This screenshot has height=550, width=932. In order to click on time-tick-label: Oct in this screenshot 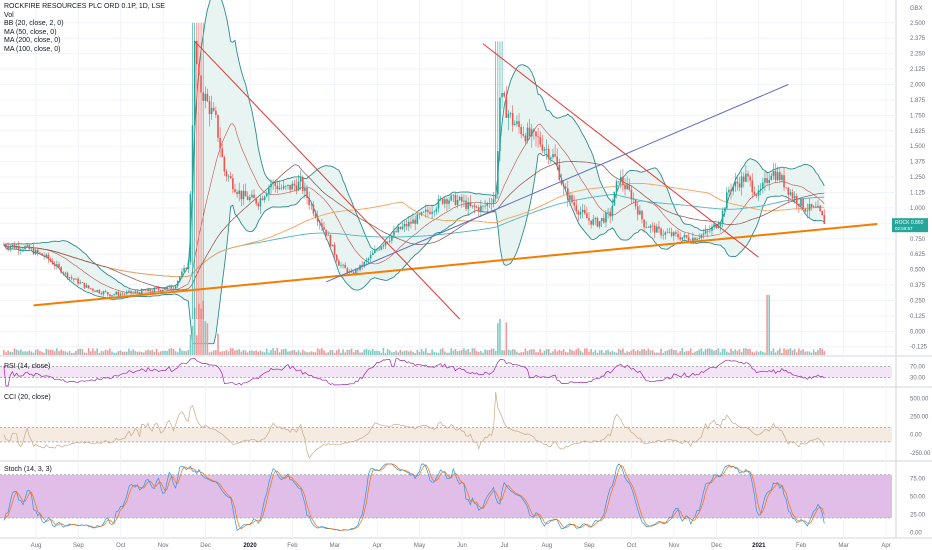, I will do `click(121, 546)`.